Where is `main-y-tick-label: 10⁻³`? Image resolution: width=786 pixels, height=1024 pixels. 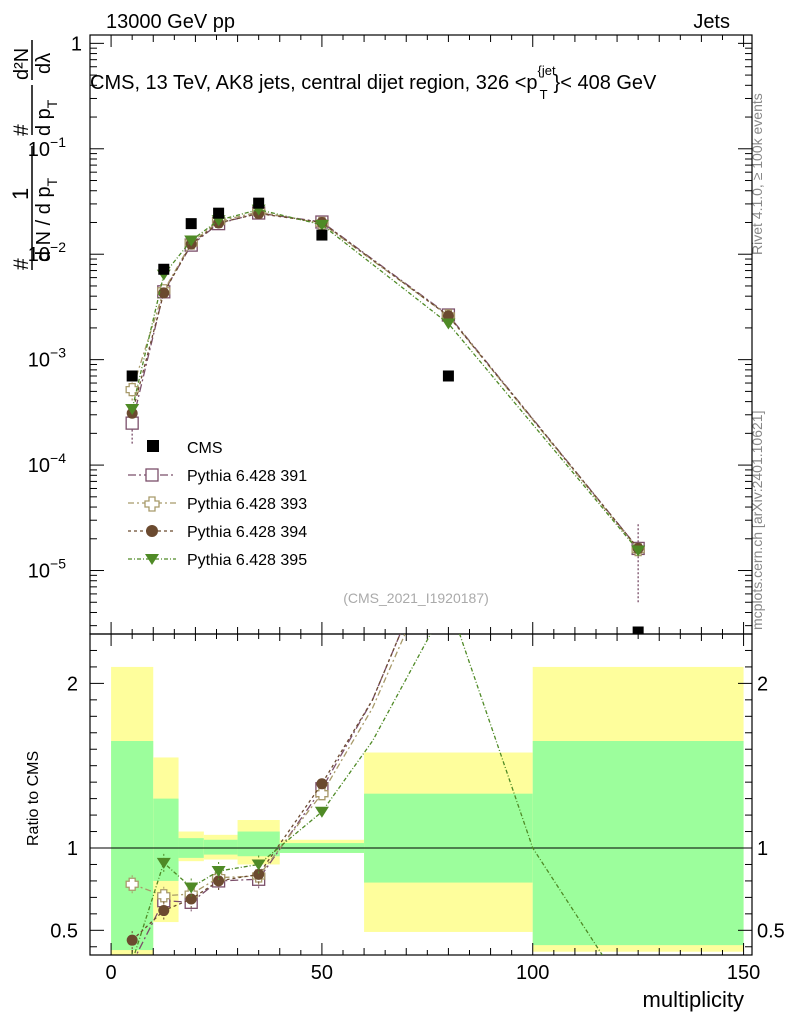
main-y-tick-label: 10⁻³ is located at coordinates (47, 358).